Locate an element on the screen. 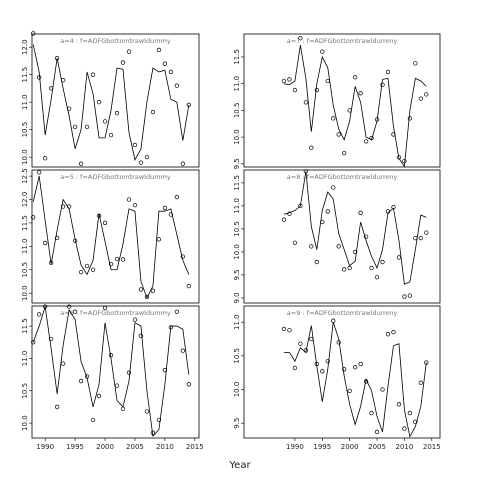 The image size is (480, 480). panel-title: a=6 : f=ADFGbottomtrawldummy is located at coordinates (115, 313).